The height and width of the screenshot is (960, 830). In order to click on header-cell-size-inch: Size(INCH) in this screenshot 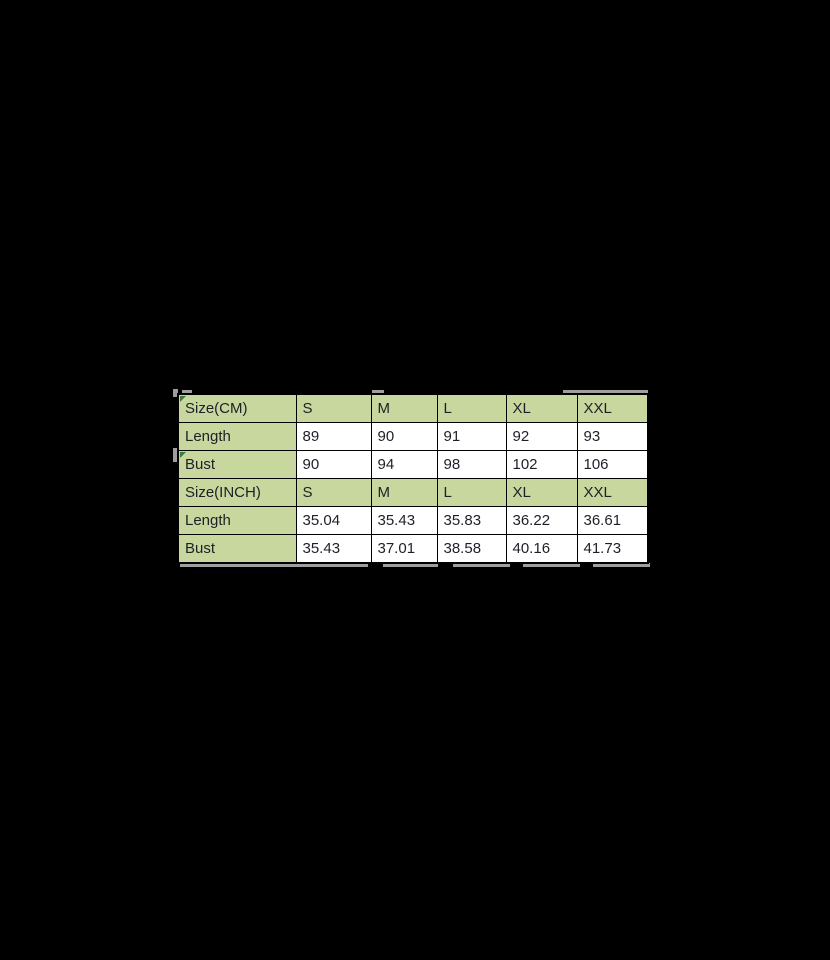, I will do `click(237, 492)`.